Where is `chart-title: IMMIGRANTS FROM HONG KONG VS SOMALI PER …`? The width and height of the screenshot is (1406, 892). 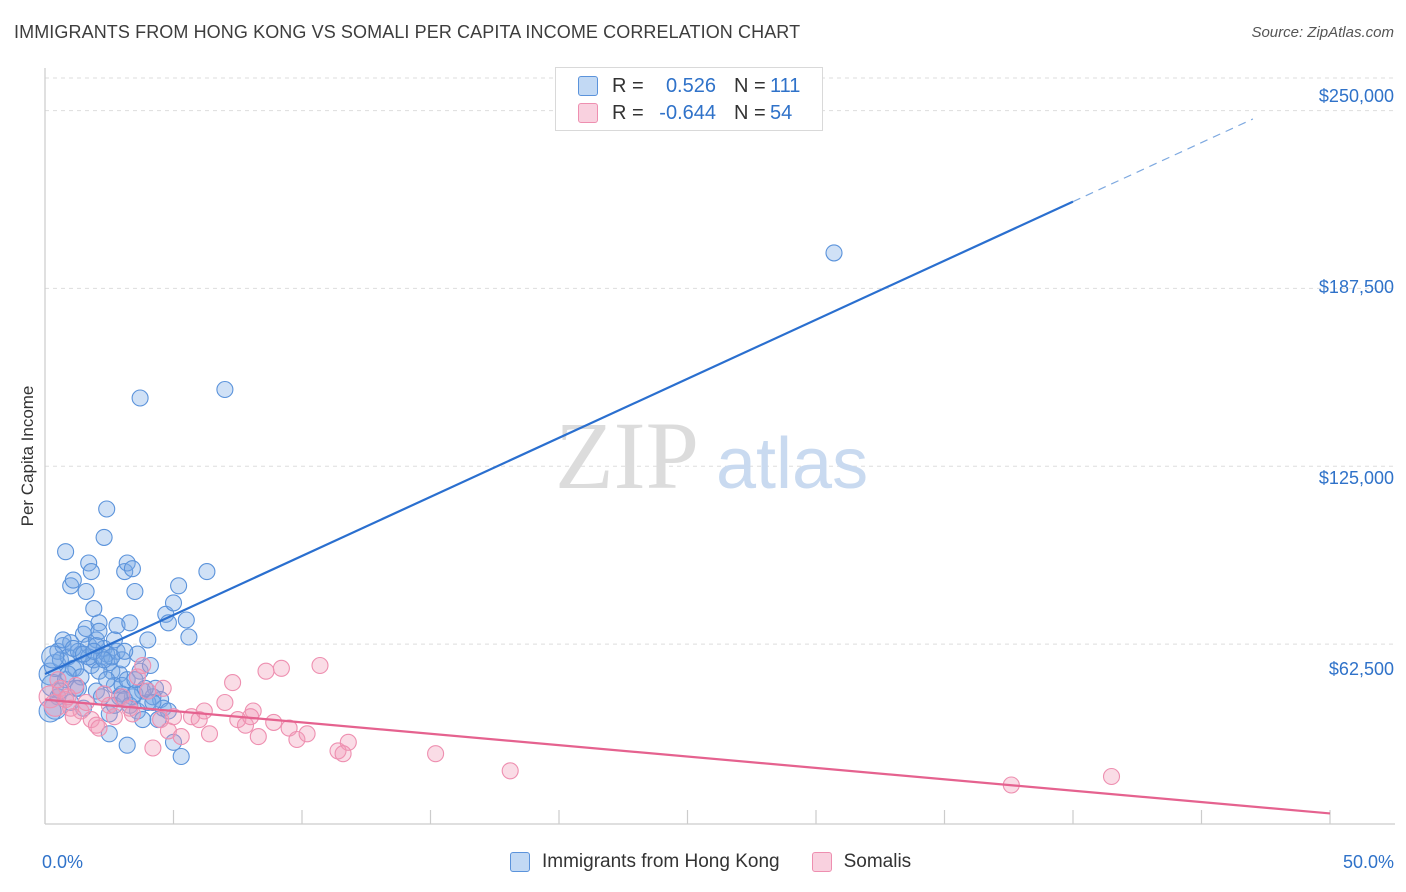
chart-title: IMMIGRANTS FROM HONG KONG VS SOMALI PER … is located at coordinates (407, 32).